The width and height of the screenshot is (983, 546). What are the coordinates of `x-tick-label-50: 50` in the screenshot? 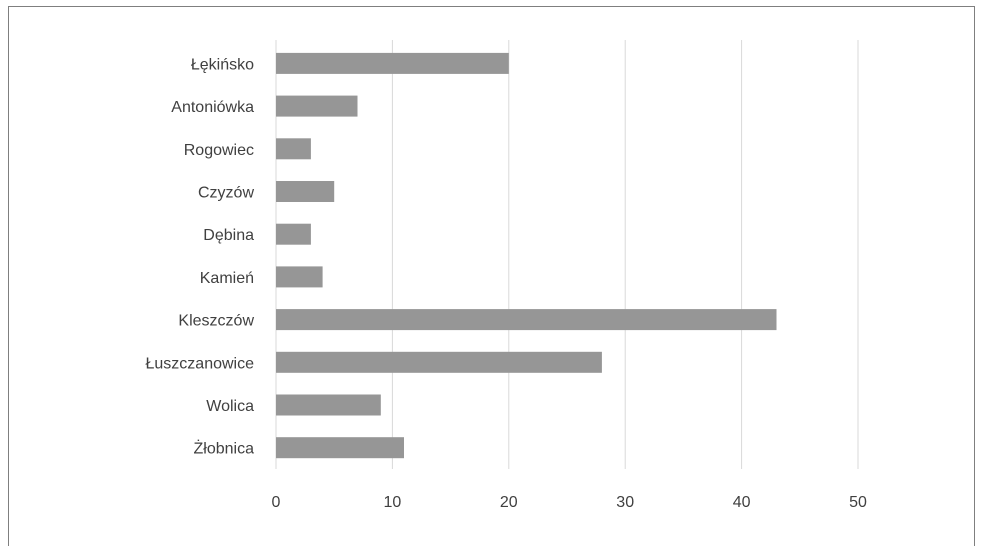 It's located at (858, 502).